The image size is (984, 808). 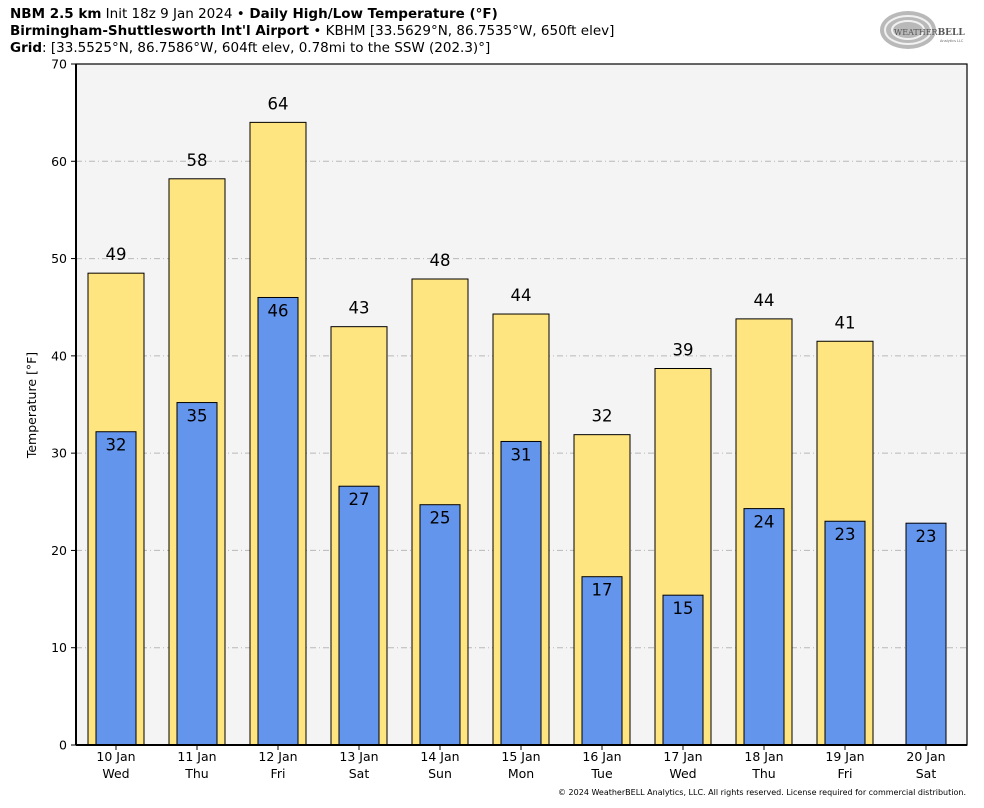 I want to click on high-temp-label: 64, so click(x=278, y=103).